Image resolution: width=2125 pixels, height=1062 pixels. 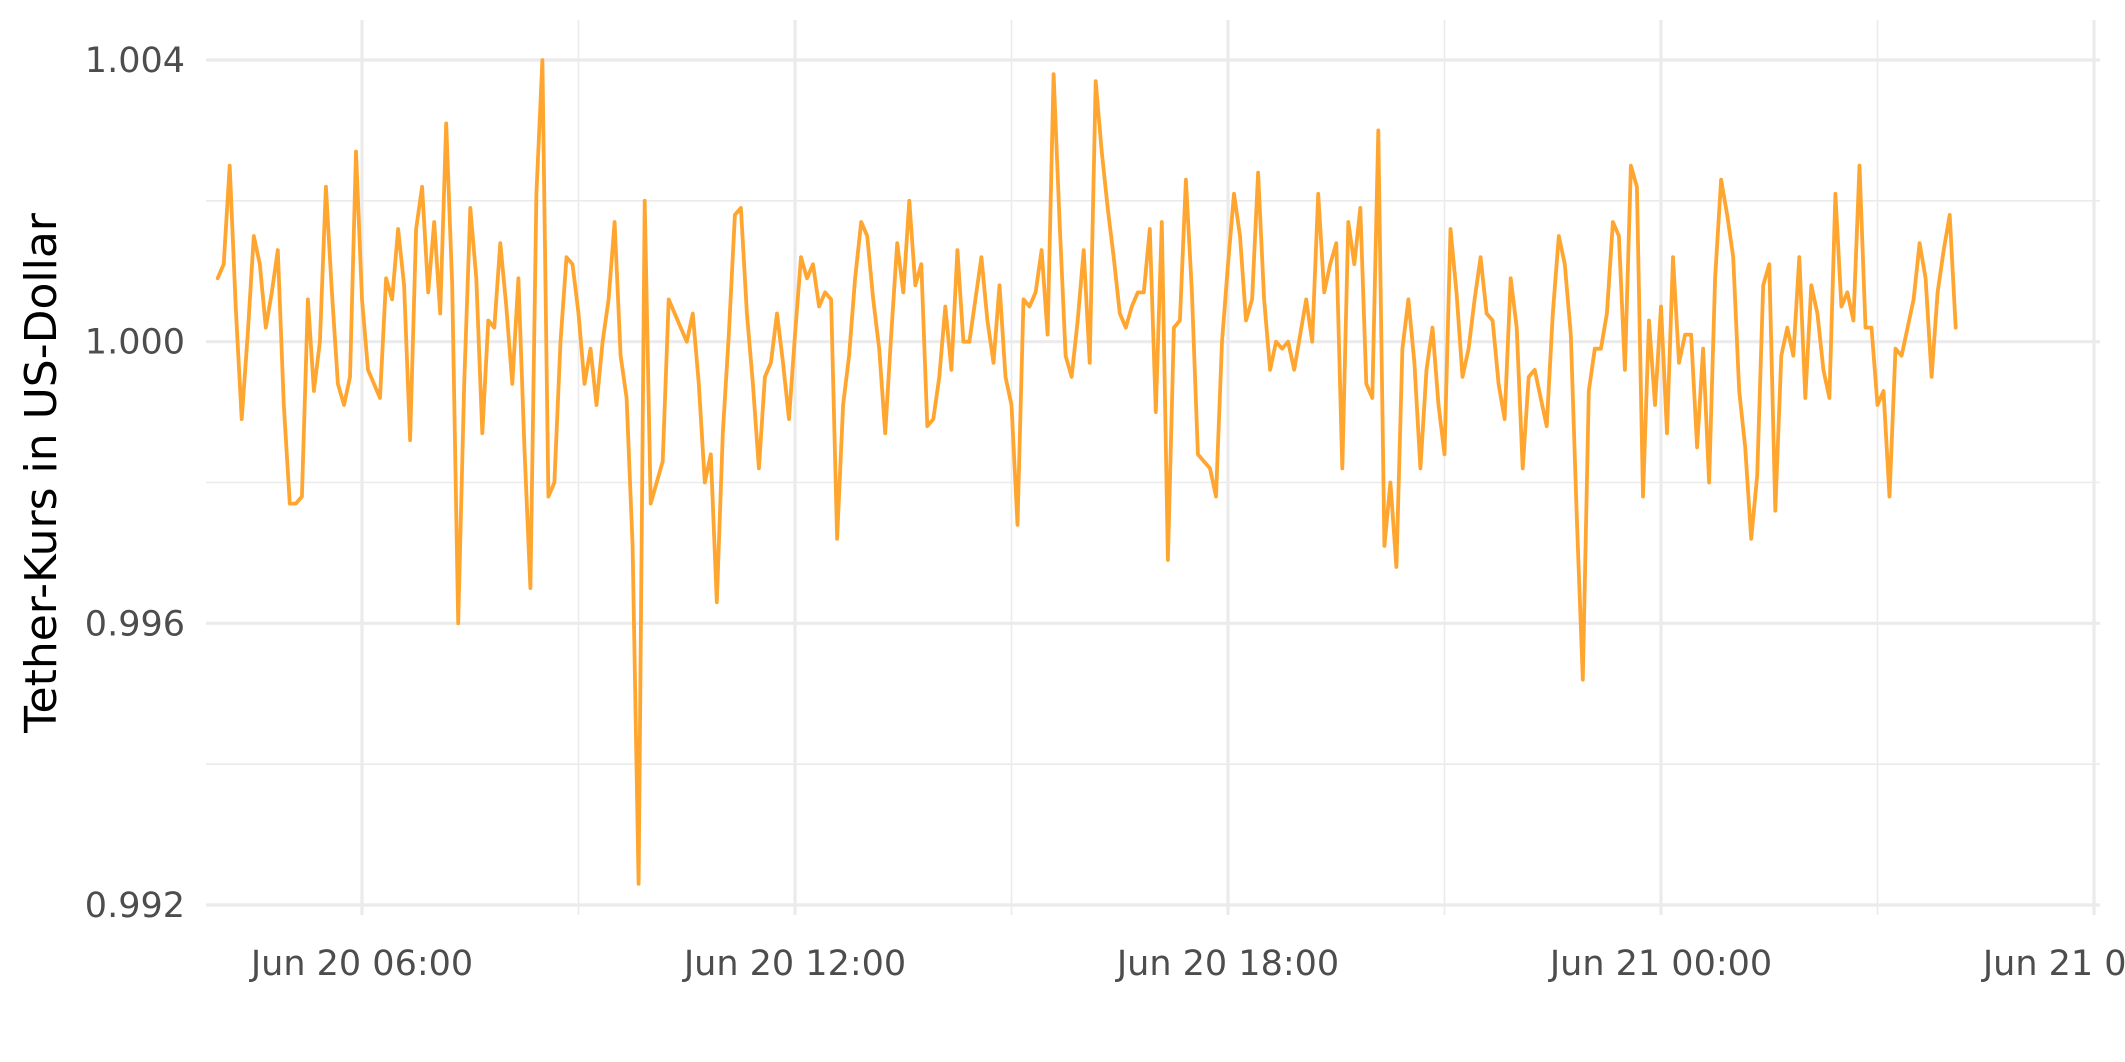 I want to click on x-tick-label: Jun 21 00:00, so click(x=1660, y=964).